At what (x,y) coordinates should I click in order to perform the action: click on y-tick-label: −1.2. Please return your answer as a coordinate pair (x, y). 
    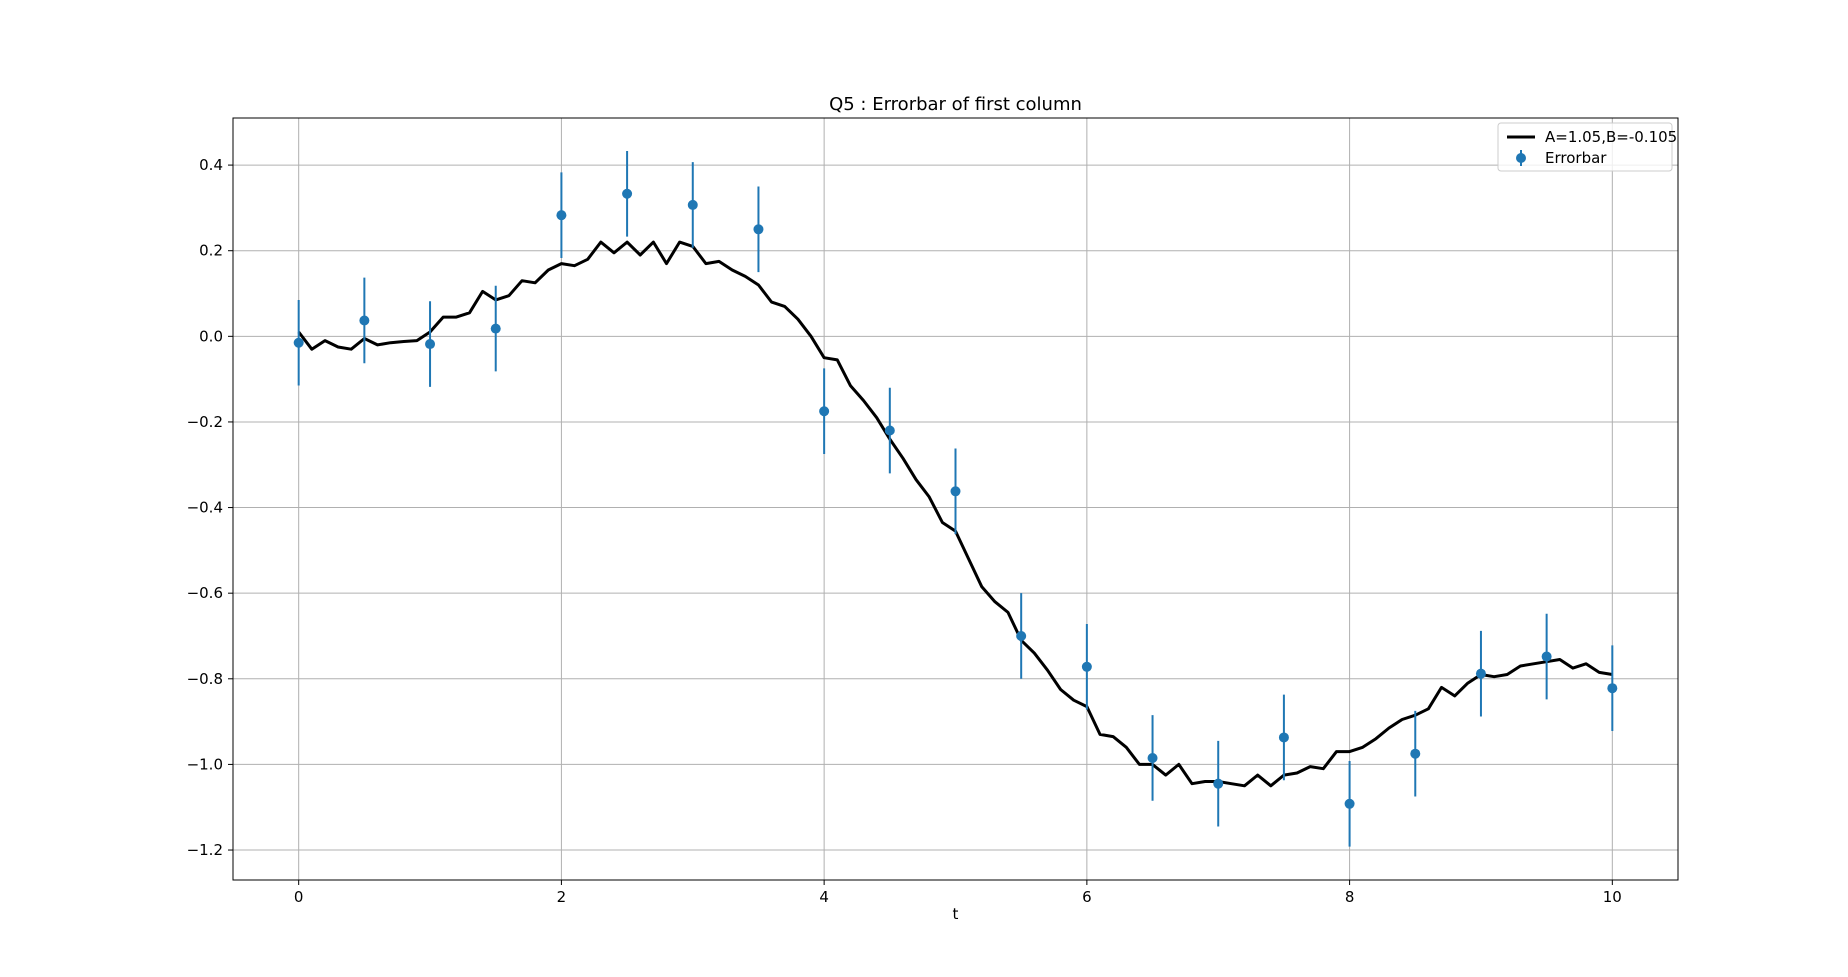
    Looking at the image, I should click on (205, 850).